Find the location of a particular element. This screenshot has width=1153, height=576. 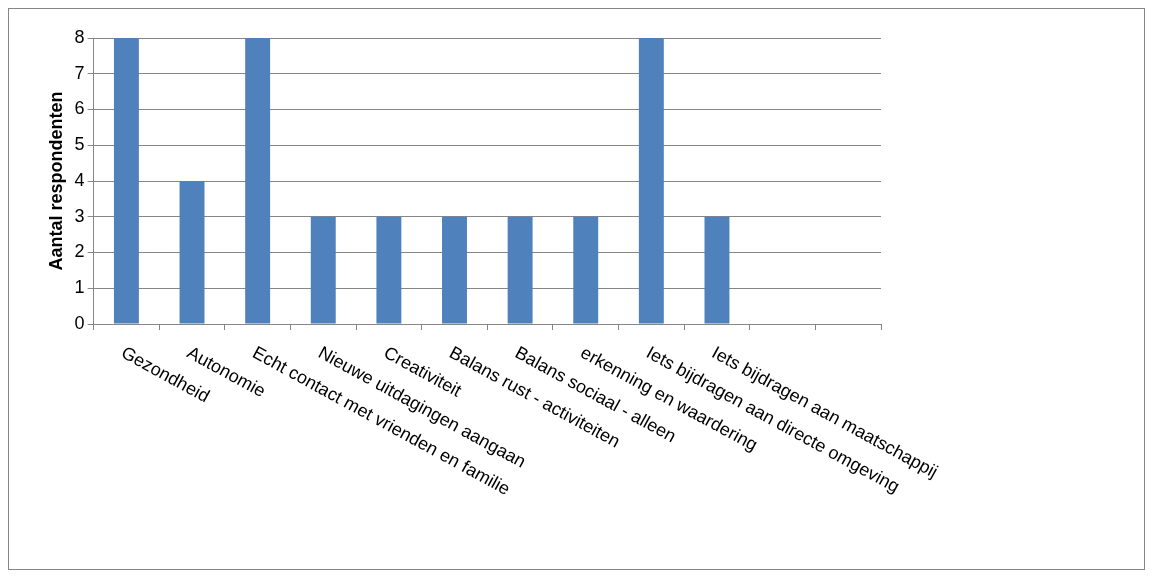

y-tick-label: 8 is located at coordinates (79, 36).